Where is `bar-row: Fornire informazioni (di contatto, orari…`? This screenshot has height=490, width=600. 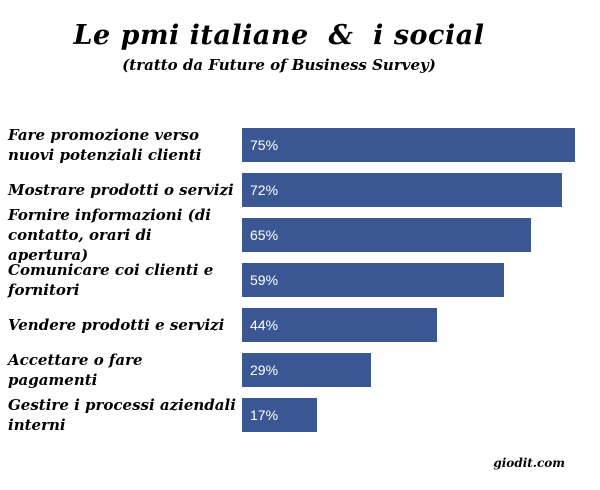 bar-row: Fornire informazioni (di contatto, orari… is located at coordinates (300, 235).